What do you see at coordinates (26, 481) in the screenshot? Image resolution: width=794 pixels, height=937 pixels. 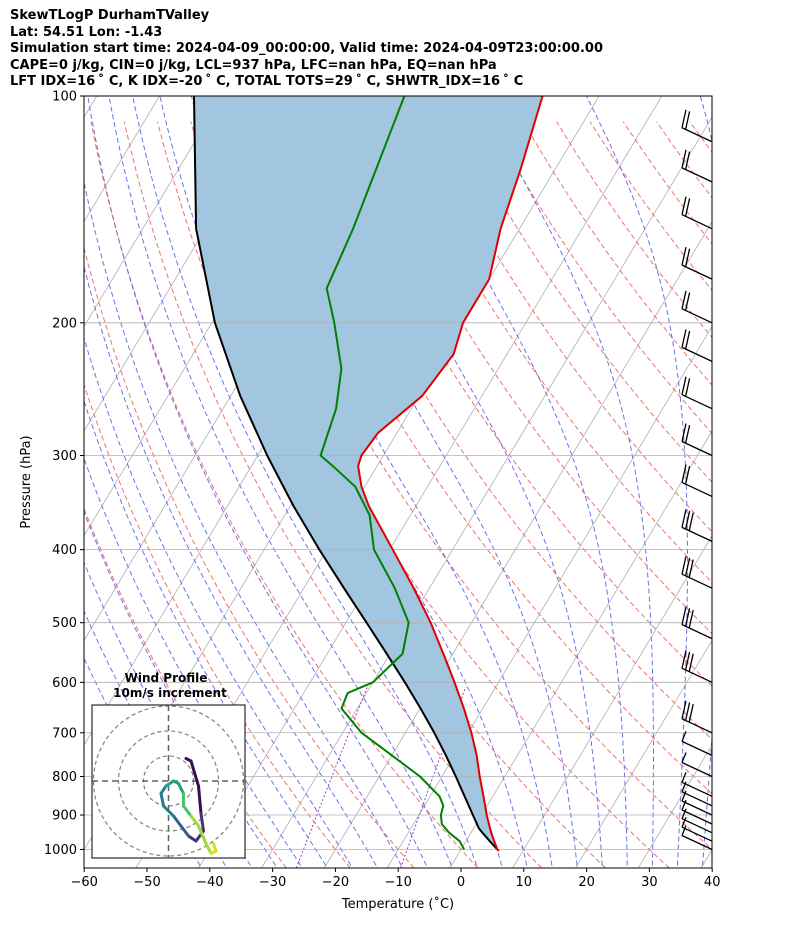 I see `y-axis-label: Pressure (hPa)` at bounding box center [26, 481].